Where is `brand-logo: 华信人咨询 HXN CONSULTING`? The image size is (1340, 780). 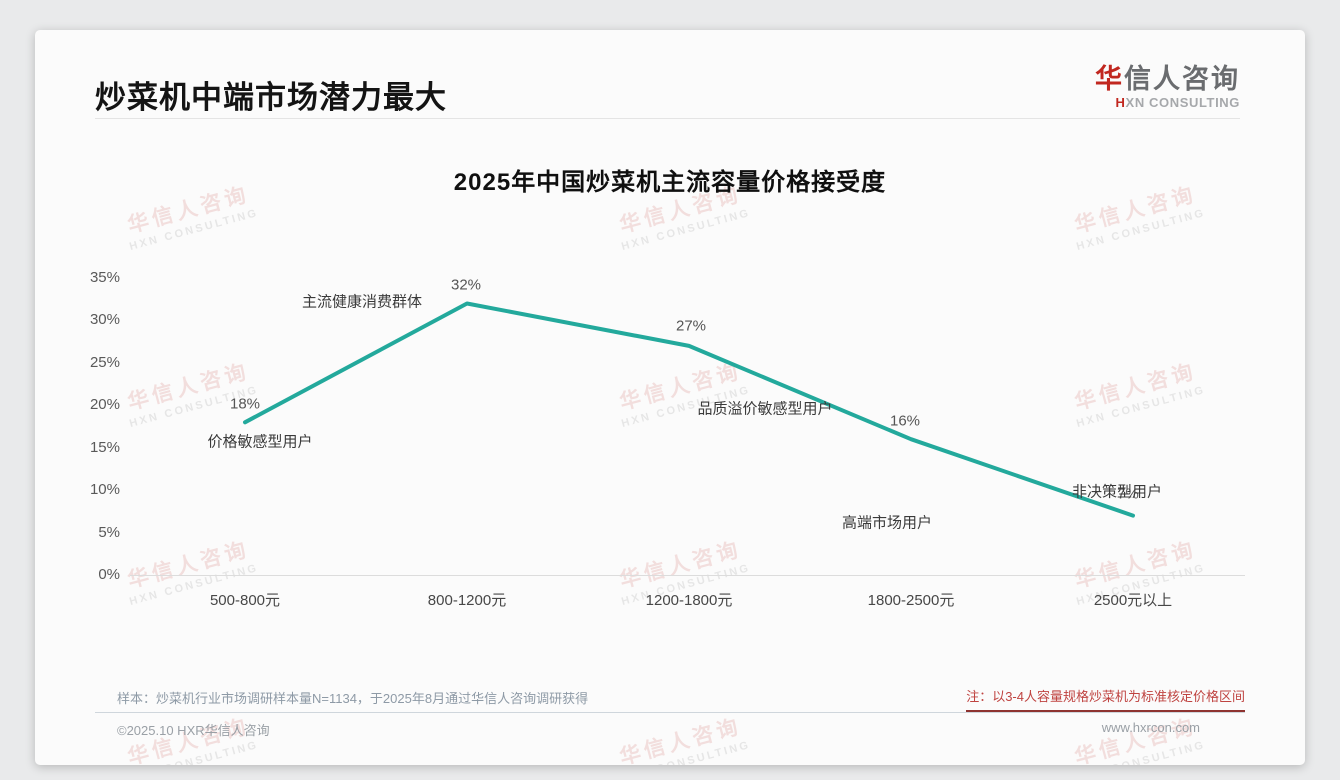
brand-logo: 华信人咨询 HXN CONSULTING is located at coordinates (1167, 87).